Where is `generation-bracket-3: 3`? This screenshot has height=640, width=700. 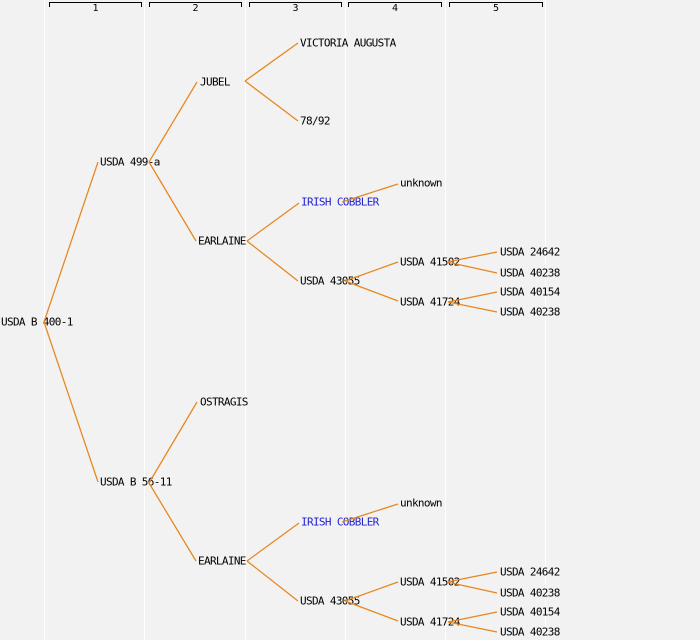 generation-bracket-3: 3 is located at coordinates (295, 8).